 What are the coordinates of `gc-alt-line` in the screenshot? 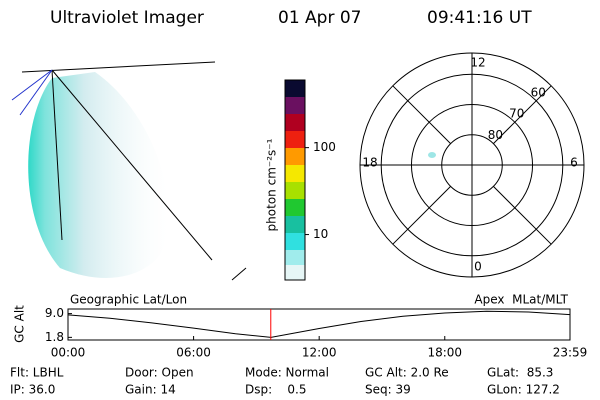 It's located at (319, 324).